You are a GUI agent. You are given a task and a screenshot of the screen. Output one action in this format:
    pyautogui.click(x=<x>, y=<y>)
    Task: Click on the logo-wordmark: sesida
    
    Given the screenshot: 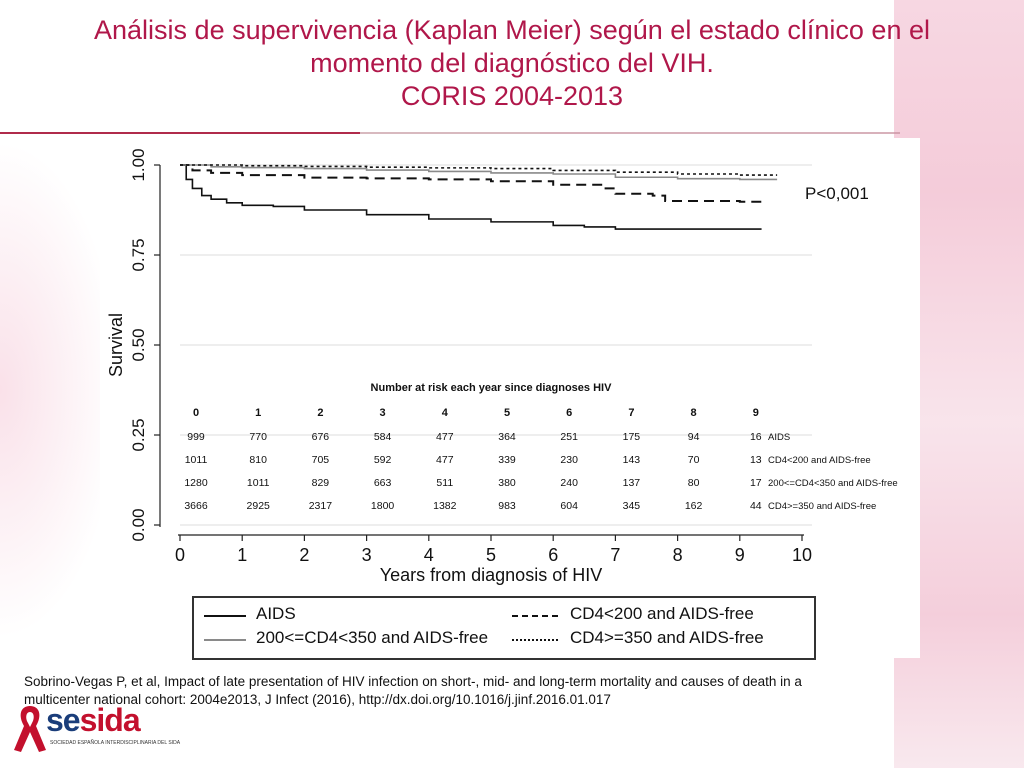 What is the action you would take?
    pyautogui.click(x=93, y=720)
    